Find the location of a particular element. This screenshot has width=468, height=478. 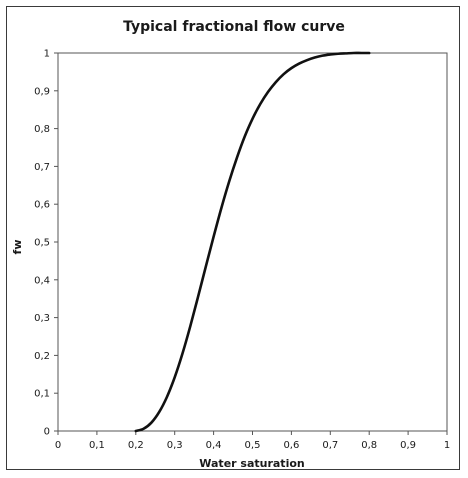

x-tick-label: 0,9 is located at coordinates (408, 445).